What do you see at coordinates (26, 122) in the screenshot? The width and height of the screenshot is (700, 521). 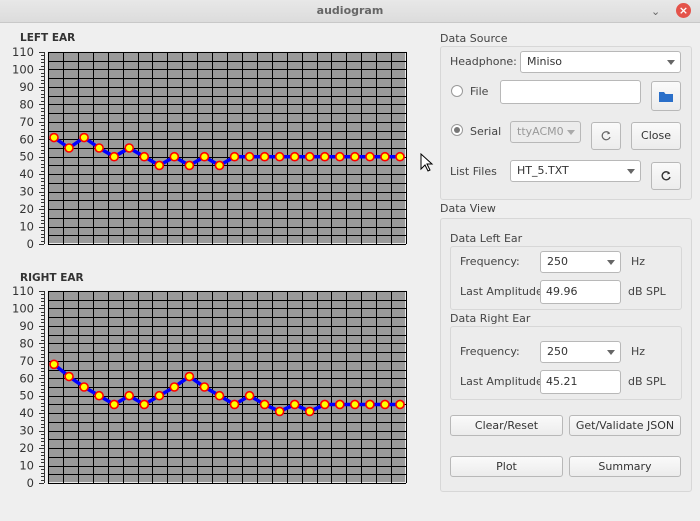 I see `left-y-tick-label: 70` at bounding box center [26, 122].